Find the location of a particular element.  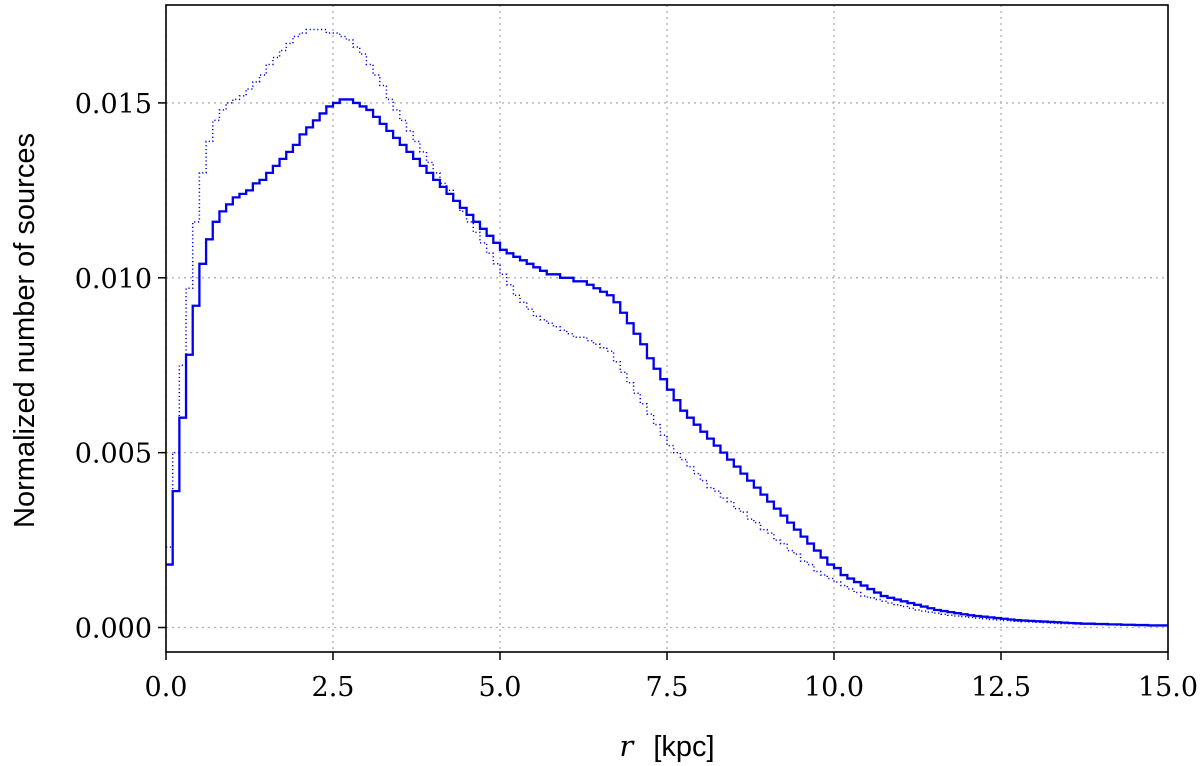

y-tick-label: 0.000 is located at coordinates (113, 629).